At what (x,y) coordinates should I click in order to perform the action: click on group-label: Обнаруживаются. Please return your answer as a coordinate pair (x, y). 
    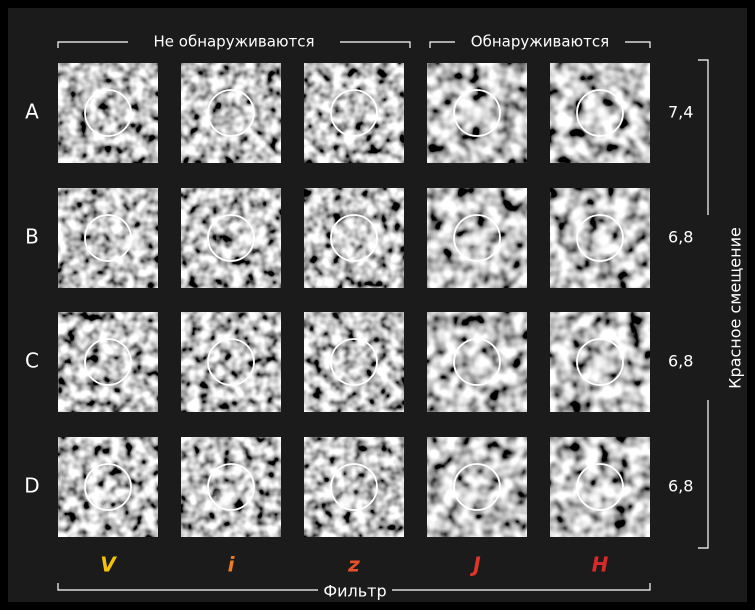
    Looking at the image, I should click on (540, 42).